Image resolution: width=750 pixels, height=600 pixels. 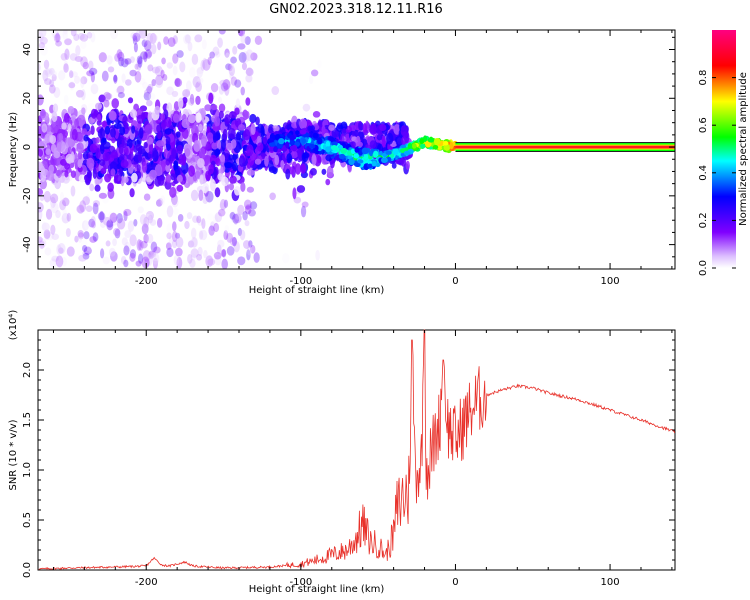 I want to click on y-axis-scale-label: (x10⁴), so click(x=13, y=325).